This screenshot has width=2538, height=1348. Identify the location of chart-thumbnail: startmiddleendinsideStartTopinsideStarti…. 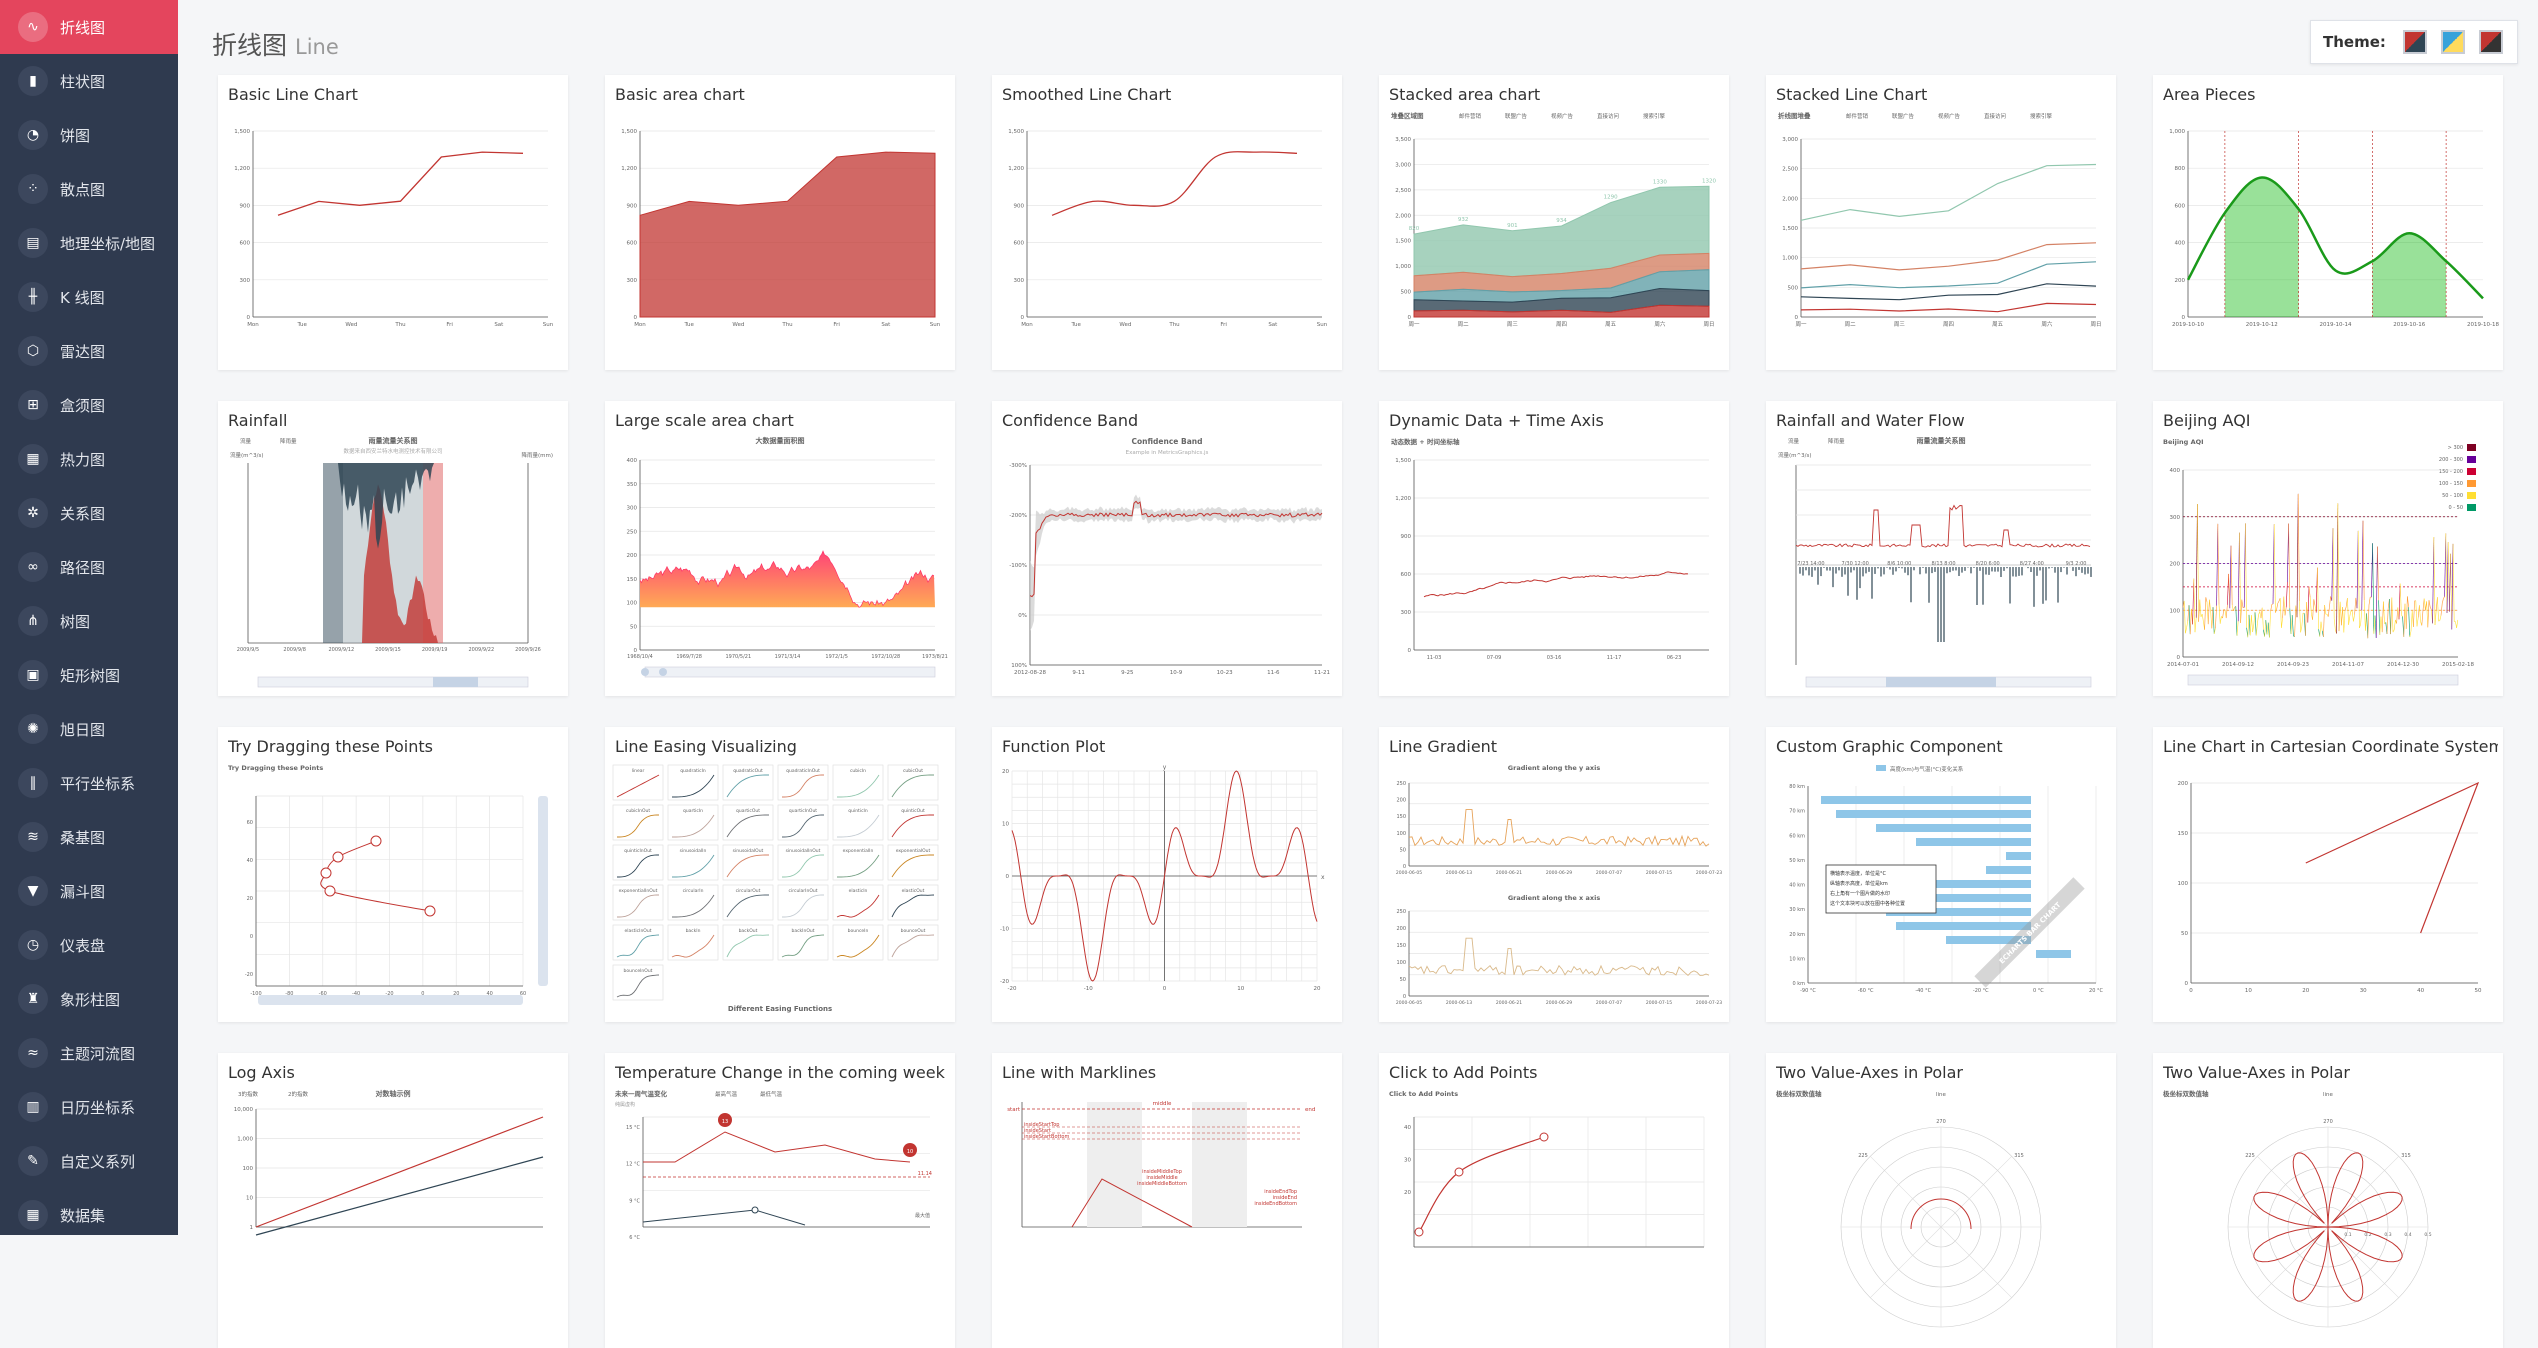
(1167, 1217).